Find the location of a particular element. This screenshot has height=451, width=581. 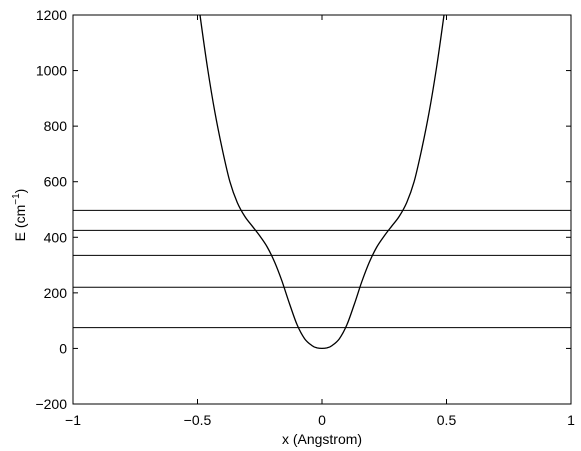

y-tick-label: 1200 is located at coordinates (51, 15).